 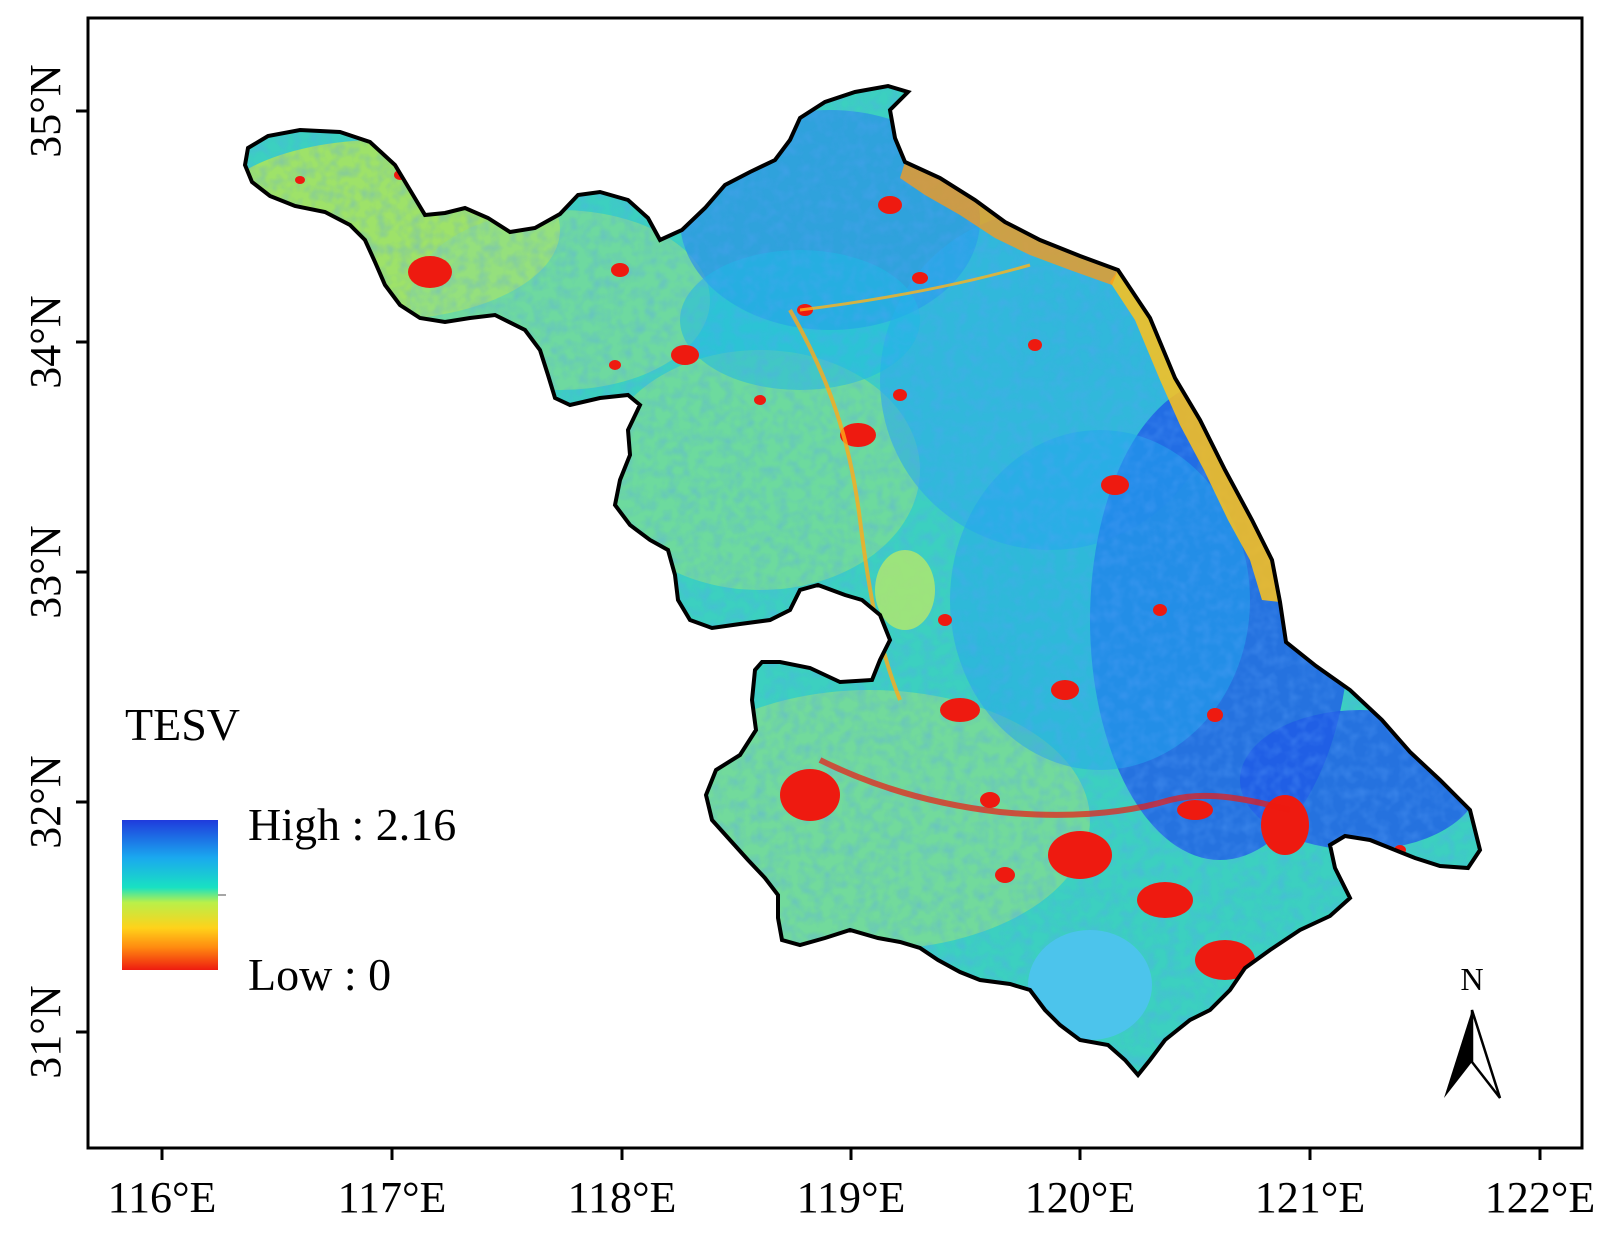 What do you see at coordinates (1540, 1197) in the screenshot?
I see `x-tick-label: 122°E` at bounding box center [1540, 1197].